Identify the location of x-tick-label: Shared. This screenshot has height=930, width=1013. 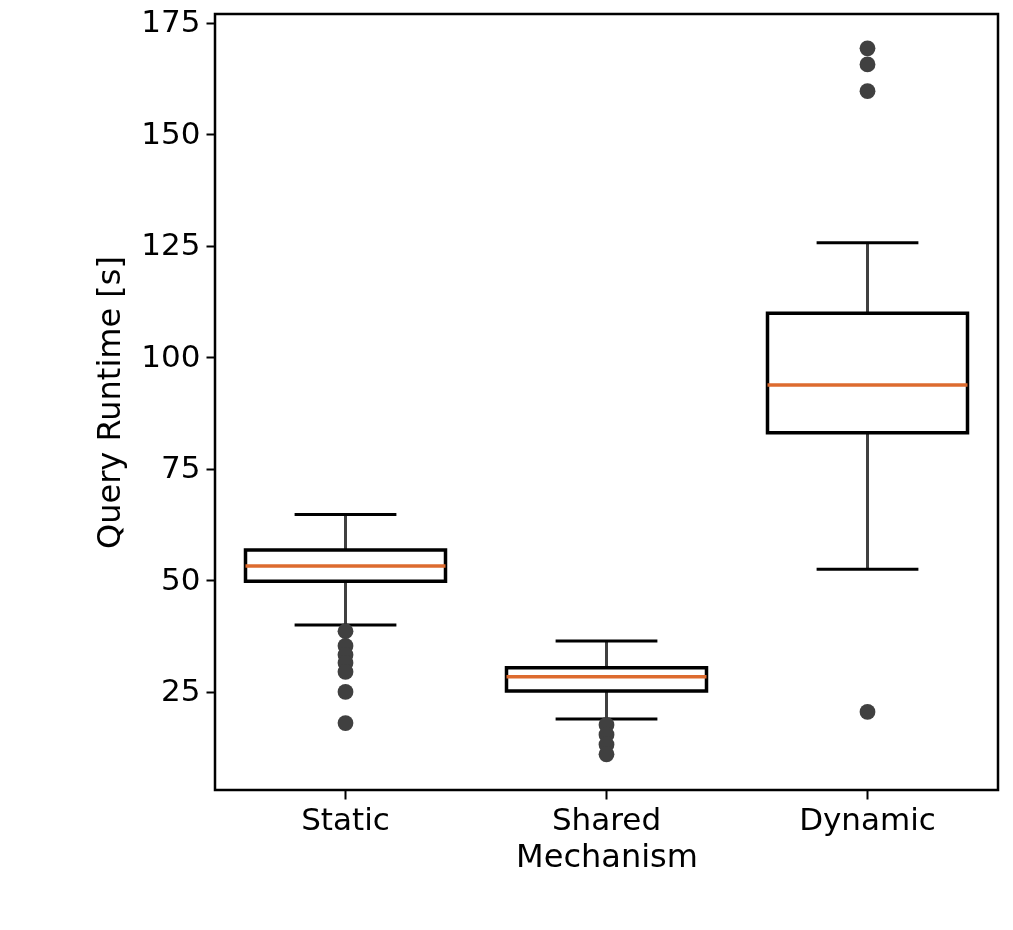
(606, 818).